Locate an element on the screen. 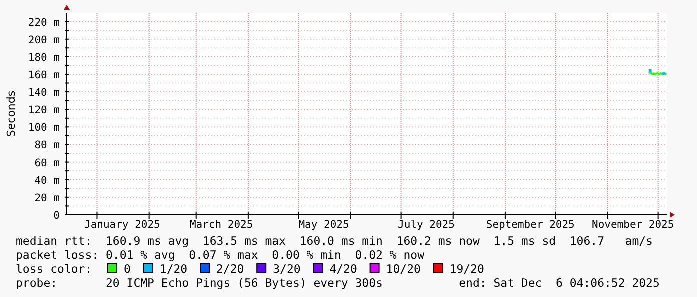 The image size is (697, 297). x-tick-label: July 2025 is located at coordinates (426, 225).